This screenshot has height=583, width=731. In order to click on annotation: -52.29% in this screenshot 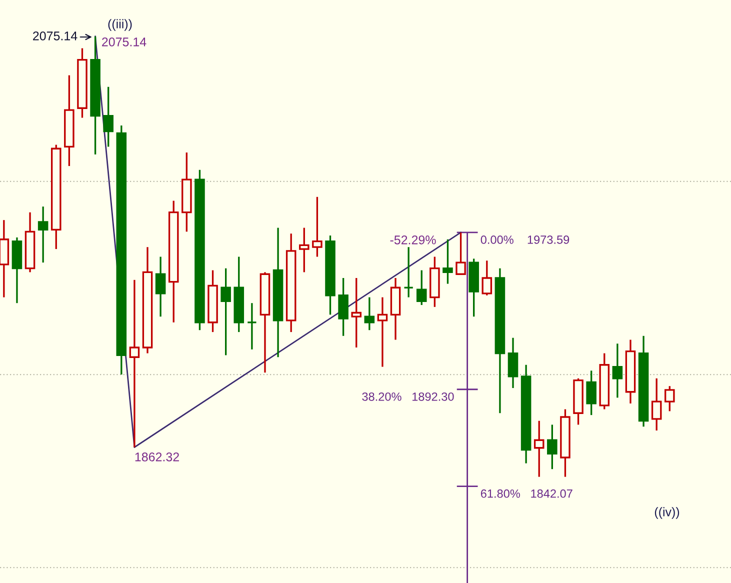, I will do `click(413, 240)`.